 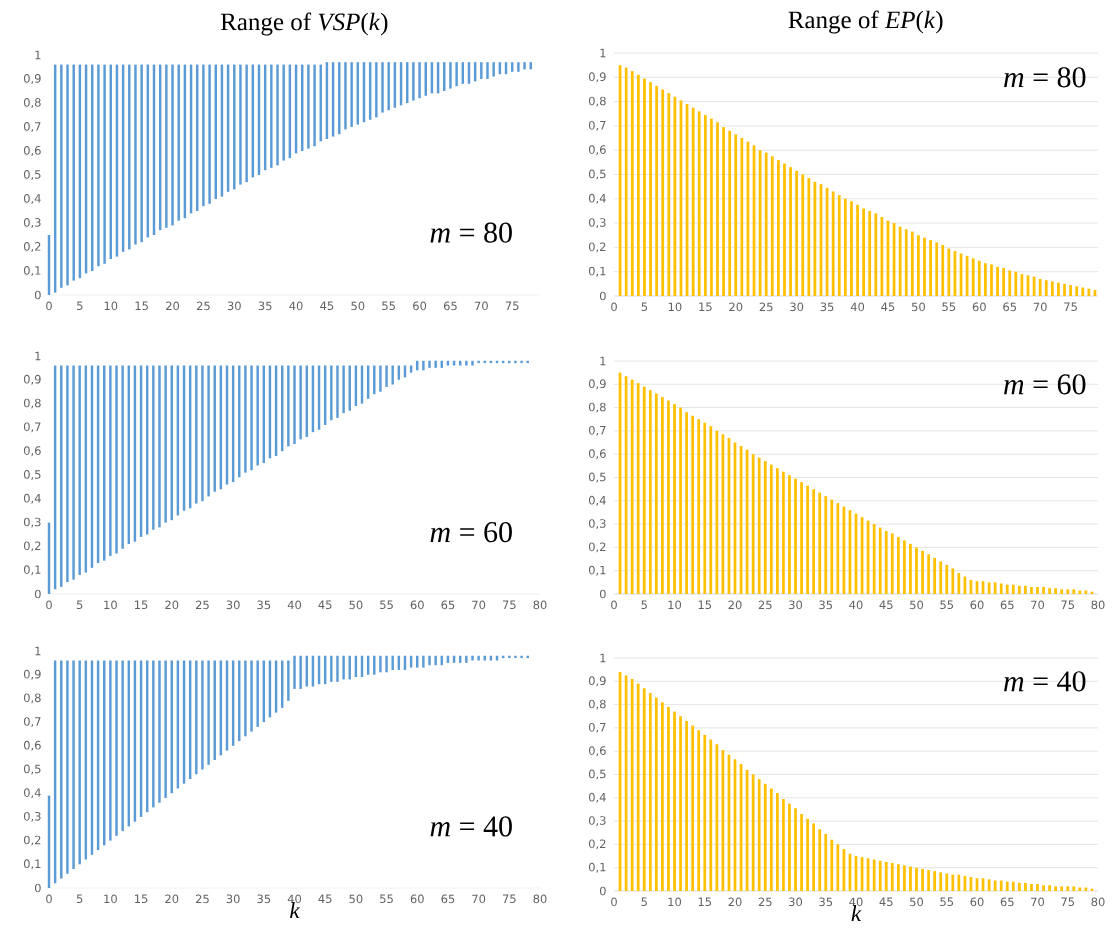 I want to click on y-tick-label: 0, so click(x=37, y=295).